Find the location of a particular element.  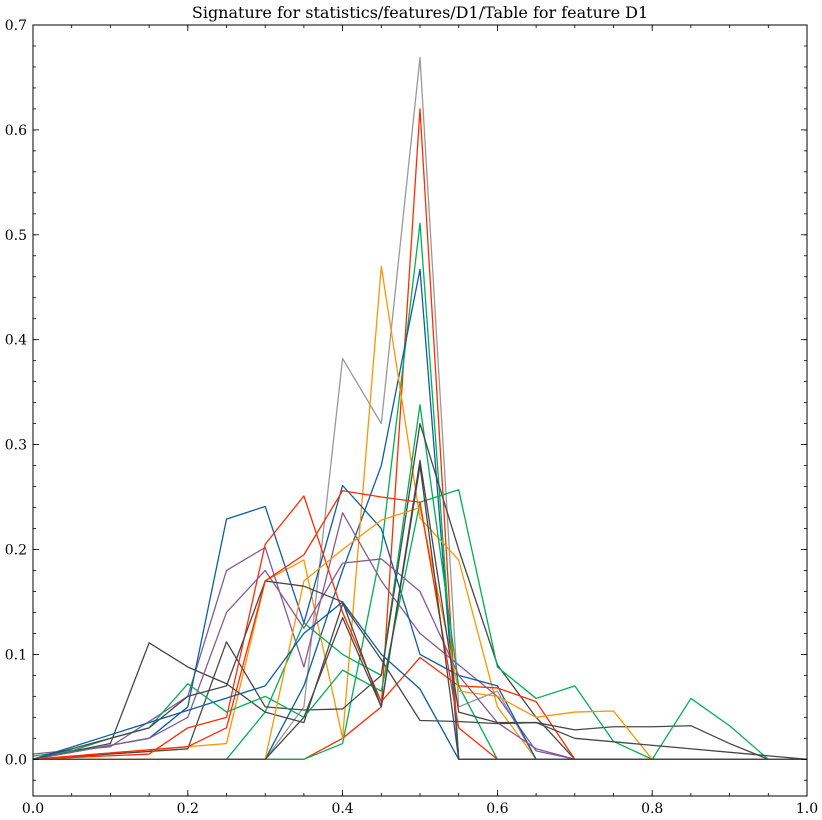

x-tick-label: 0.0 is located at coordinates (33, 809).